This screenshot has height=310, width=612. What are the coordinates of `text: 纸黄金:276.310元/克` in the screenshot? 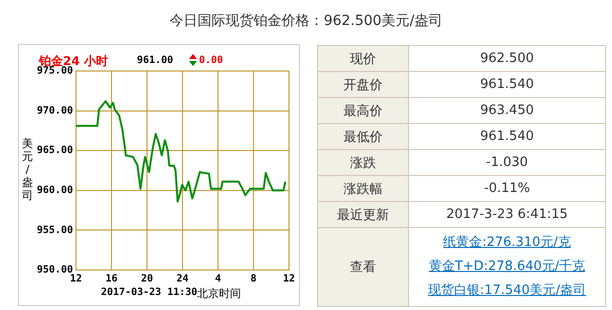 It's located at (507, 243).